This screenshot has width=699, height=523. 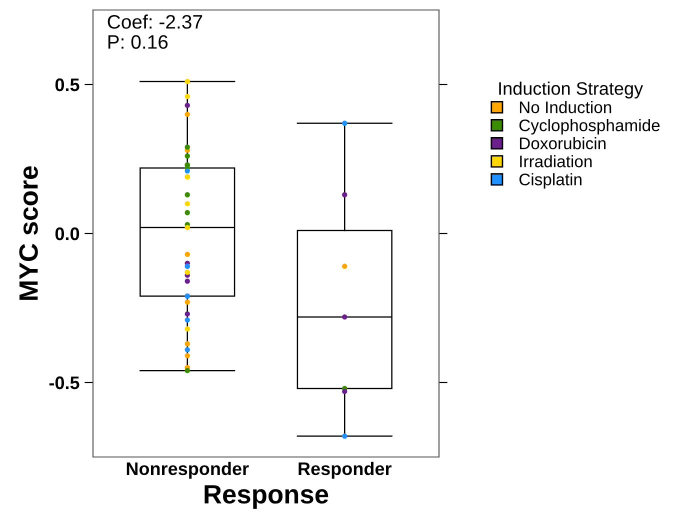 What do you see at coordinates (64, 383) in the screenshot?
I see `y-tick-label: -0.5` at bounding box center [64, 383].